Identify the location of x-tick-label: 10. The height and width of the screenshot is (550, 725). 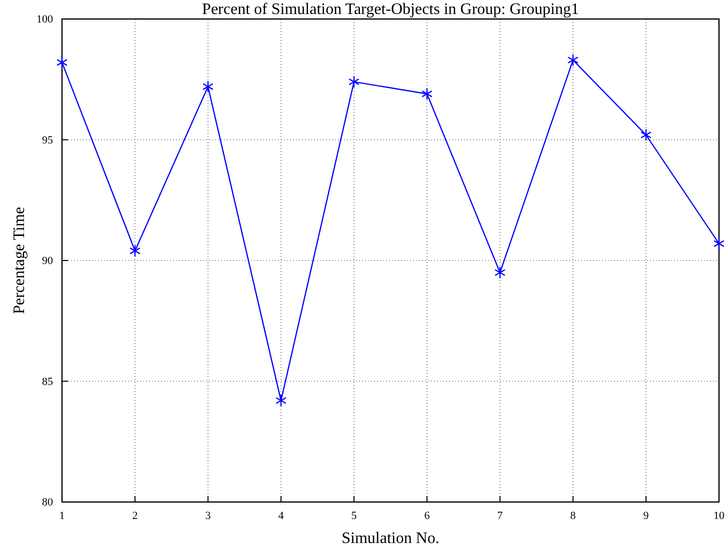
(719, 516).